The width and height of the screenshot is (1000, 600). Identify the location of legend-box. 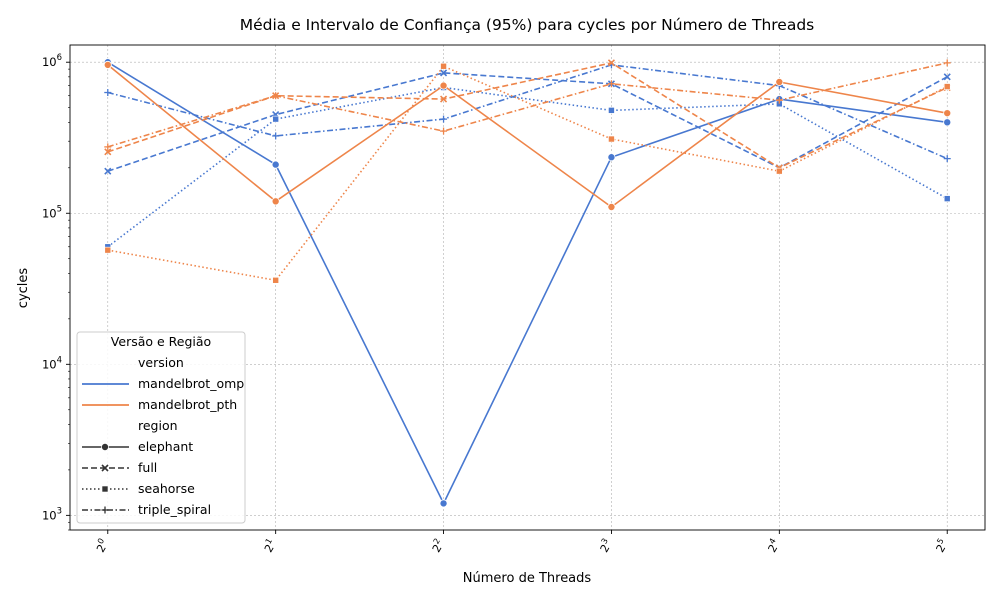
(161, 427).